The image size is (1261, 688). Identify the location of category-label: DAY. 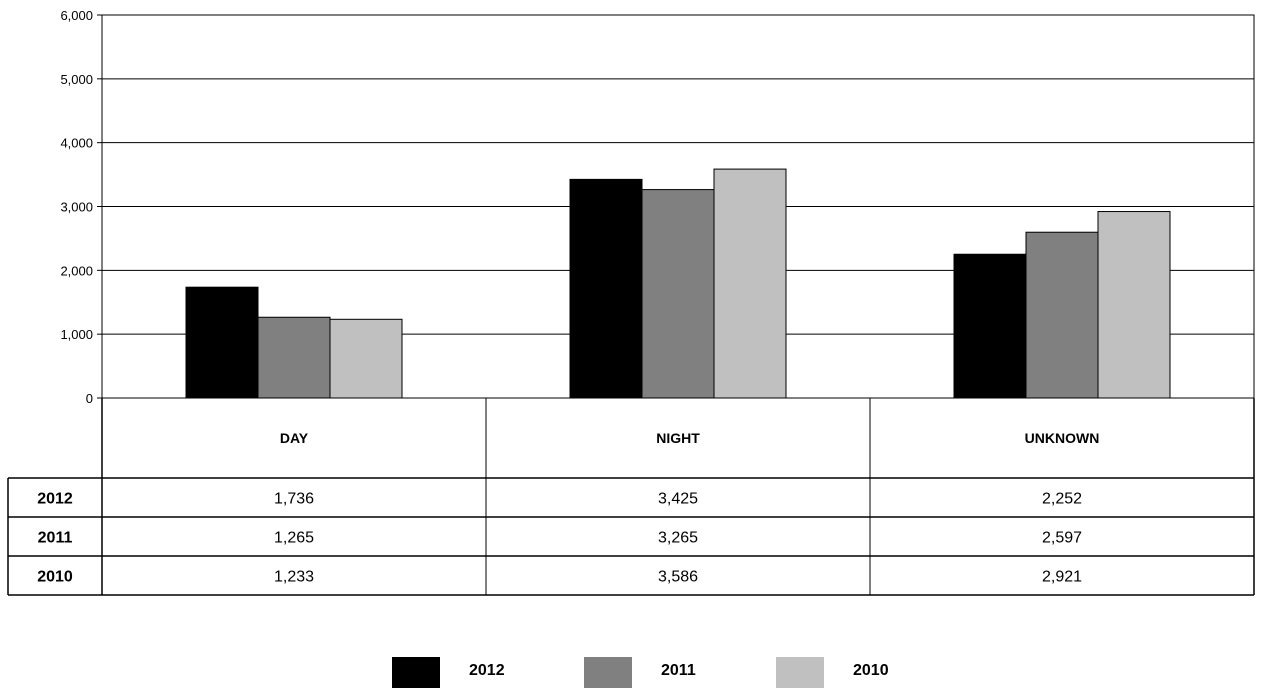
(294, 438).